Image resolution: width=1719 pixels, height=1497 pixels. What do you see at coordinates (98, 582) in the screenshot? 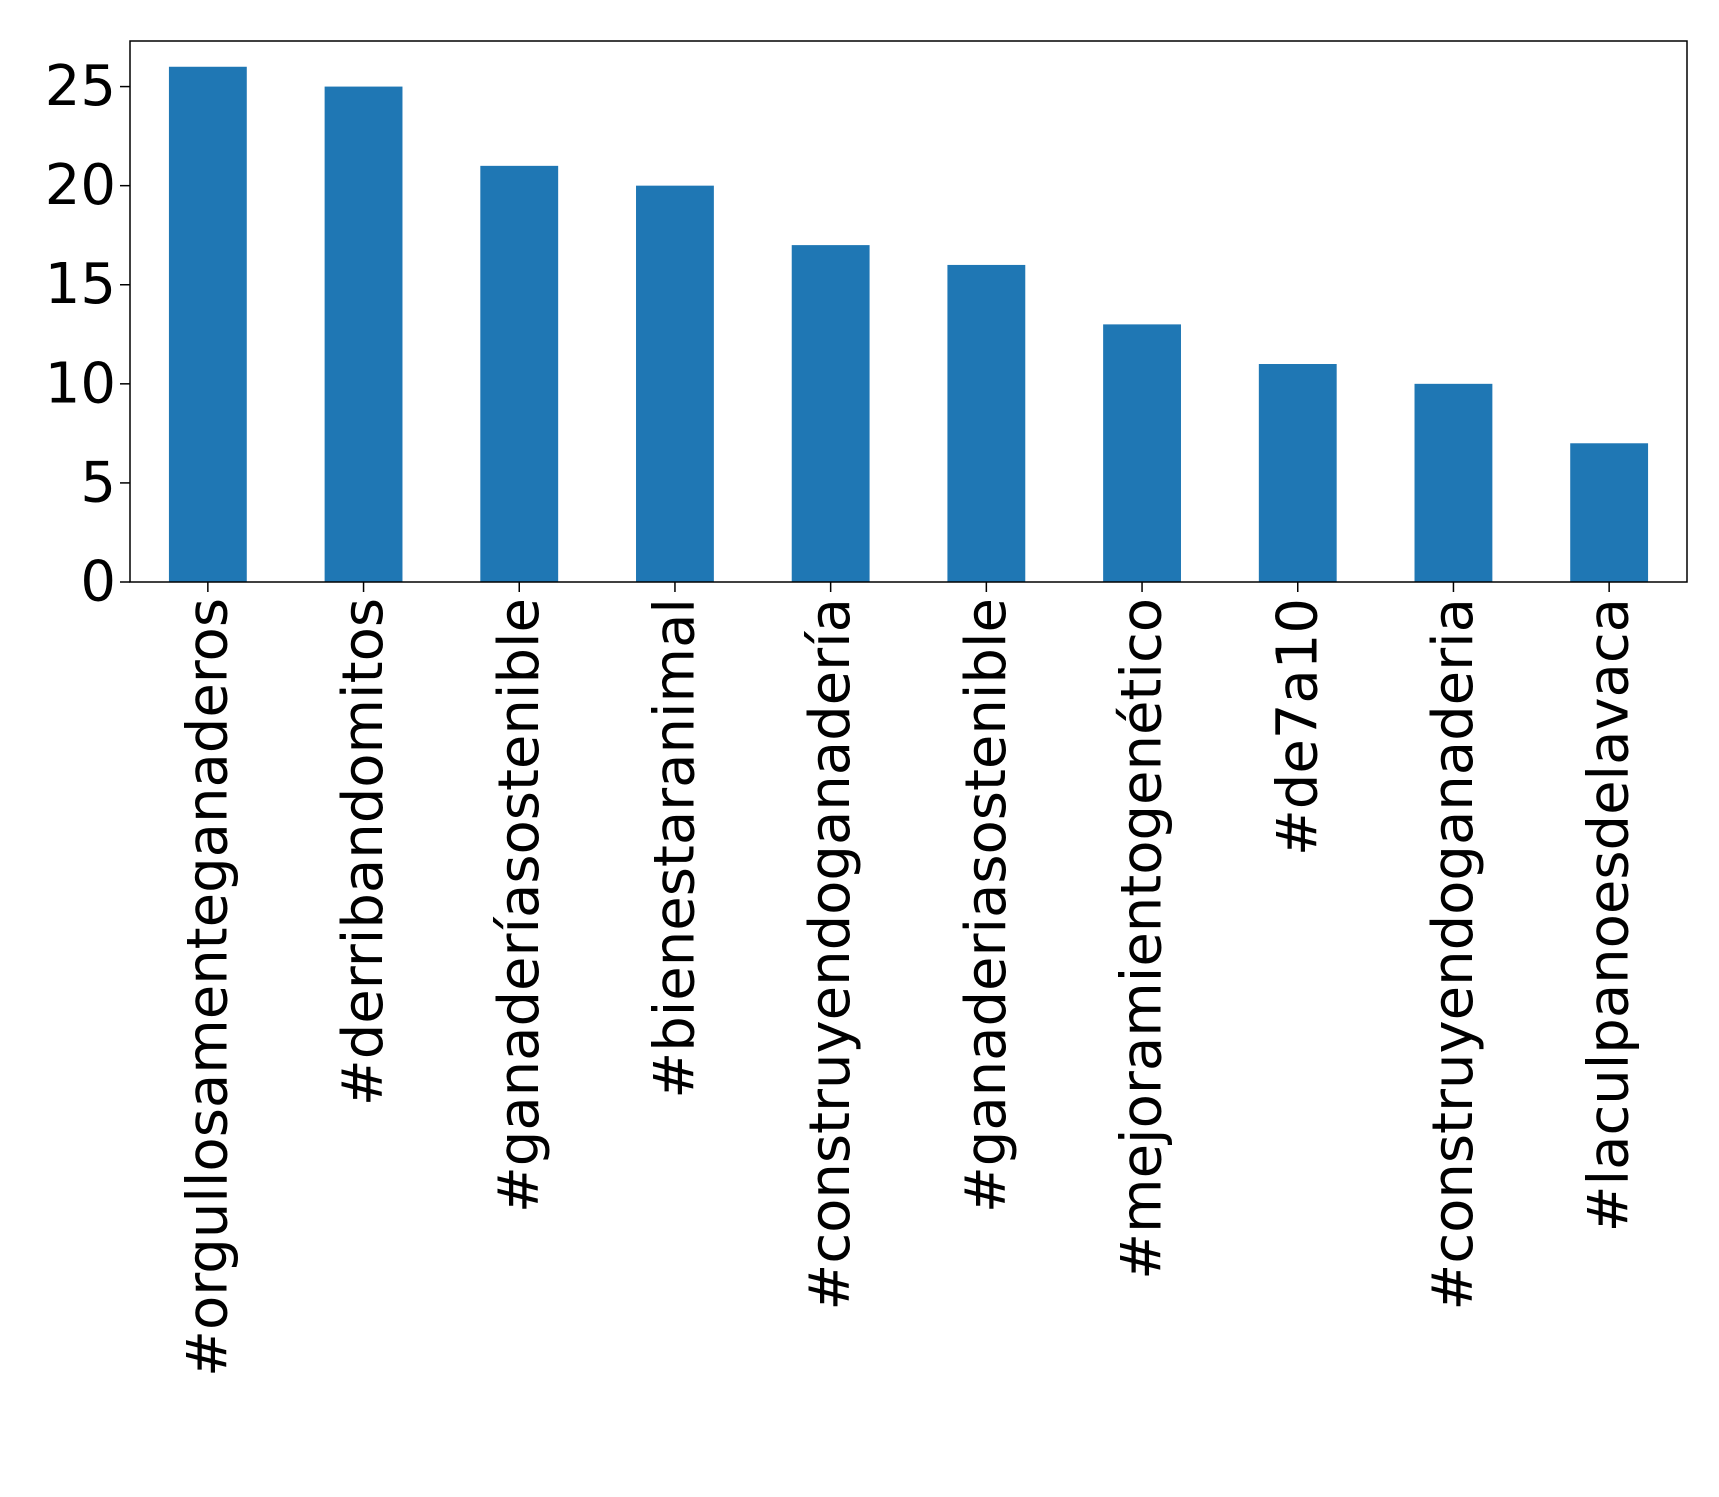
I see `y-tick-label-0: 0` at bounding box center [98, 582].